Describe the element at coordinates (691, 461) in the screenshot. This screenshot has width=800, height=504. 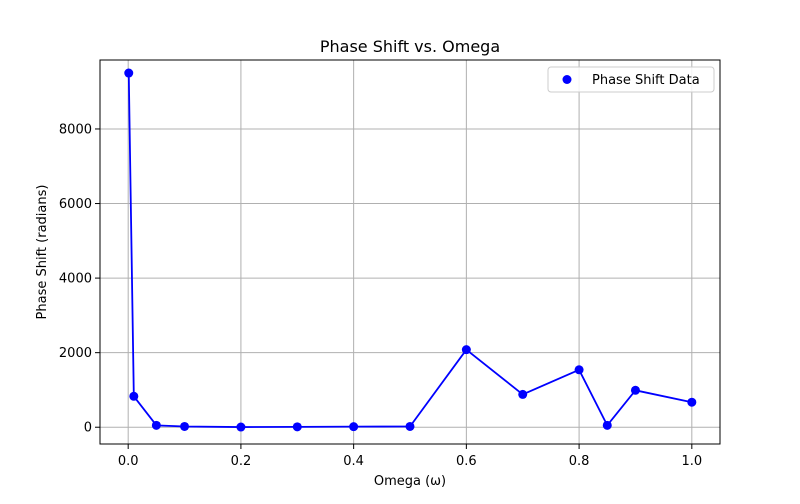
I see `x-tick-label: 1.0` at that location.